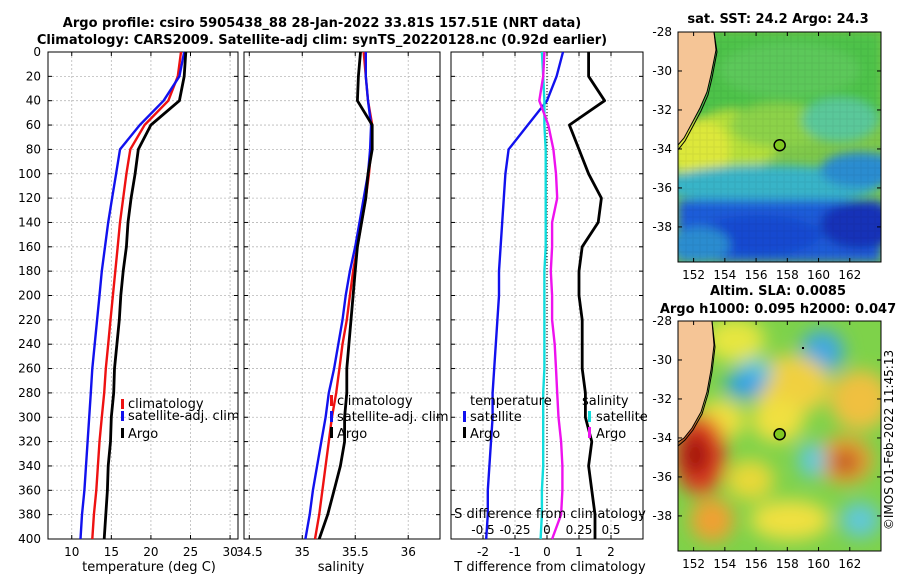  Describe the element at coordinates (29, 271) in the screenshot. I see `ytick-label: 180` at that location.